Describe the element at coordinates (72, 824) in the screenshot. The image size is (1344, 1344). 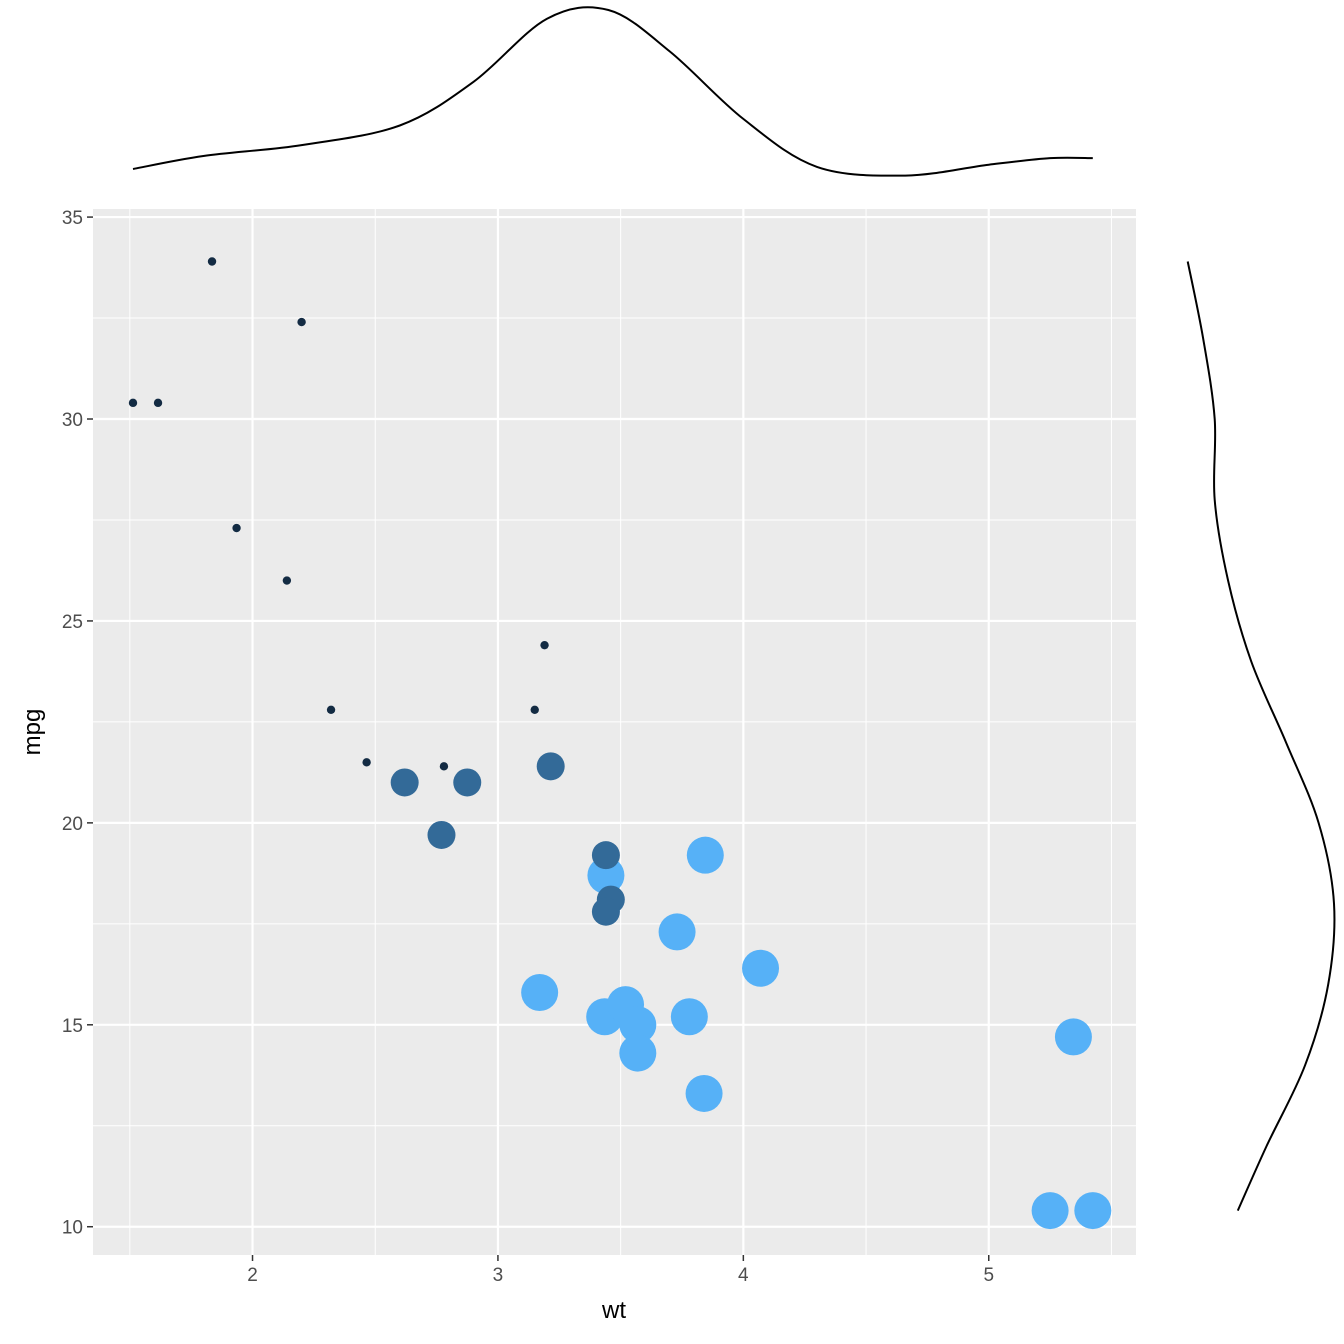
I see `y-tick-label: 20` at that location.